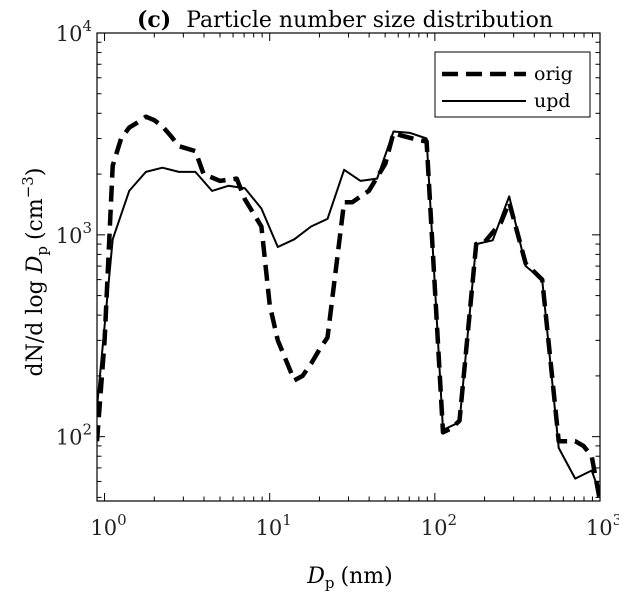  Describe the element at coordinates (87, 26) in the screenshot. I see `y-tick-label-exponent: 4` at that location.